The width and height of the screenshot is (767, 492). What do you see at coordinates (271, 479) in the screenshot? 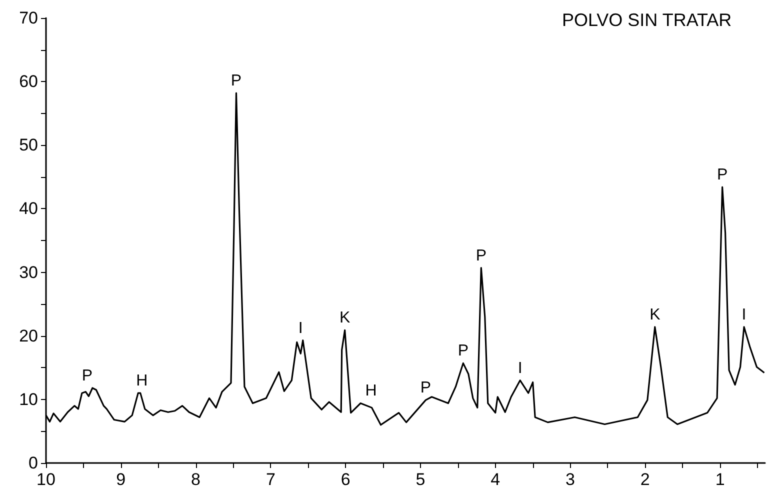
I see `x-tick-label: 7` at bounding box center [271, 479].